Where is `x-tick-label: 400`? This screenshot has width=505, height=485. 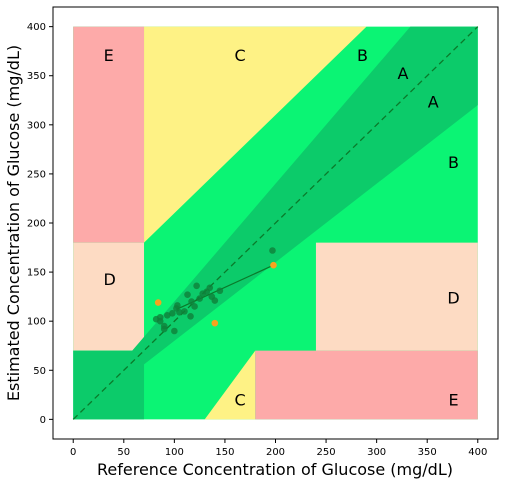 x-tick-label: 400 is located at coordinates (477, 452).